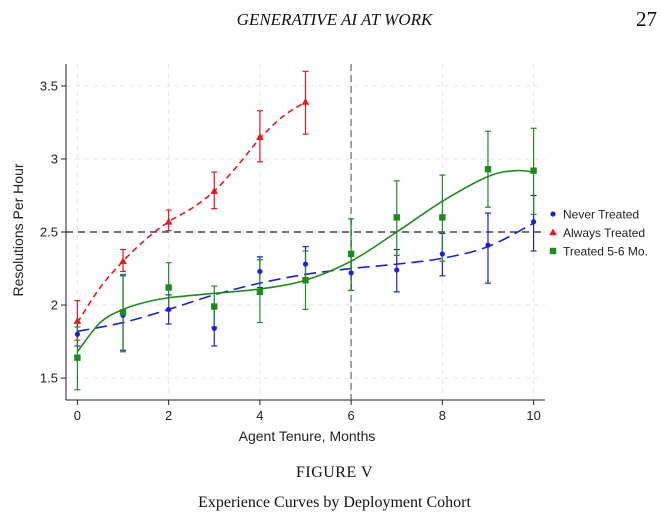 The image size is (669, 521). I want to click on always-legend-label: Always Treated, so click(604, 233).